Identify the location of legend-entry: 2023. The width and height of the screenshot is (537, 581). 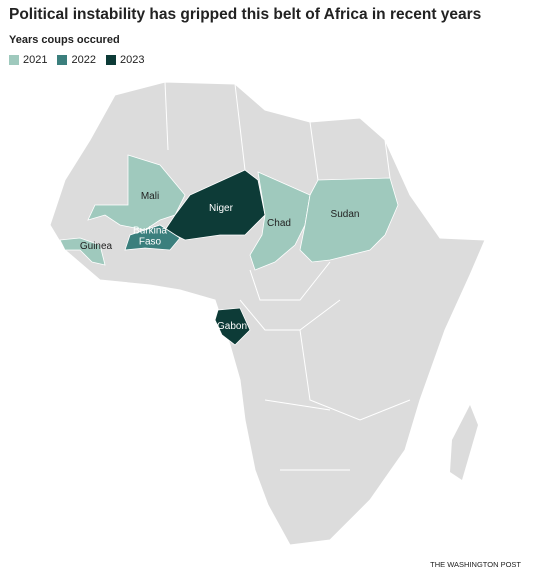
(125, 60).